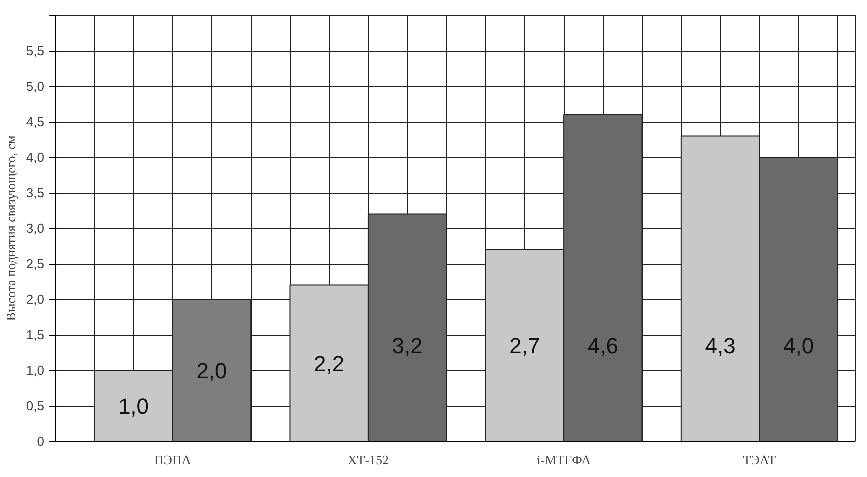  What do you see at coordinates (759, 460) in the screenshot?
I see `x-tick-label: ТЭАТ` at bounding box center [759, 460].